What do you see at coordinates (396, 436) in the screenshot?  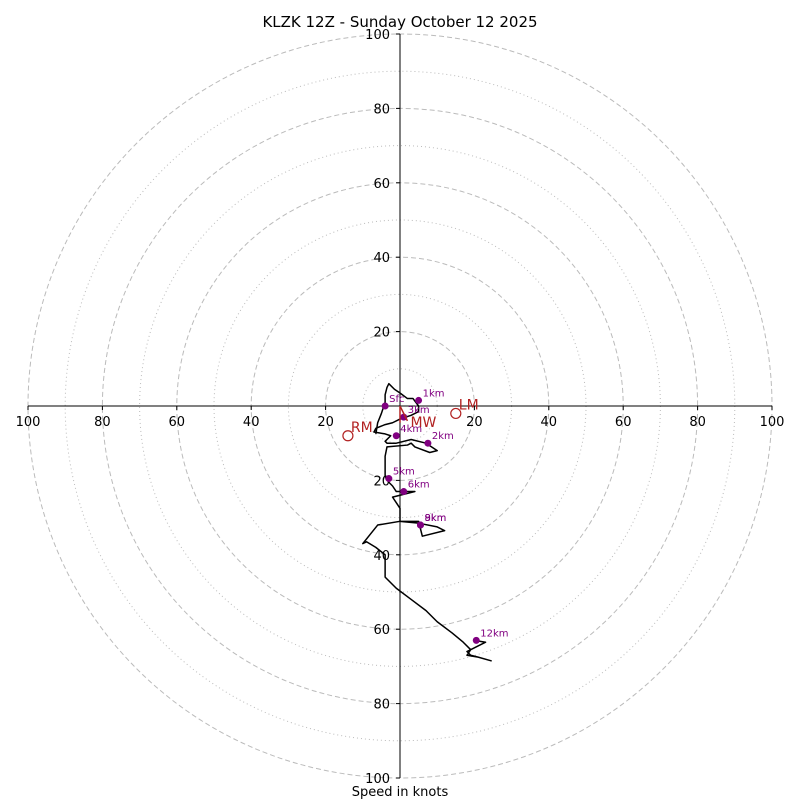 I see `height-marker-4km` at bounding box center [396, 436].